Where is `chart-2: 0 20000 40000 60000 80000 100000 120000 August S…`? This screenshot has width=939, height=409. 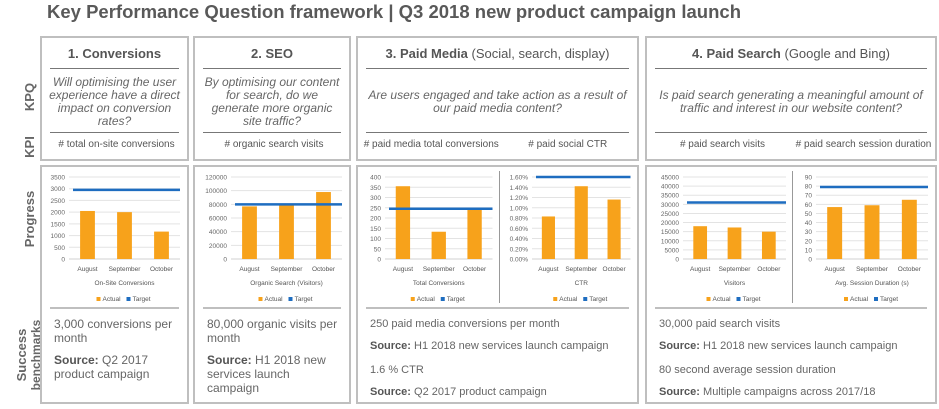
chart-2: 0 20000 40000 60000 80000 100000 120000 August S… is located at coordinates (273, 239).